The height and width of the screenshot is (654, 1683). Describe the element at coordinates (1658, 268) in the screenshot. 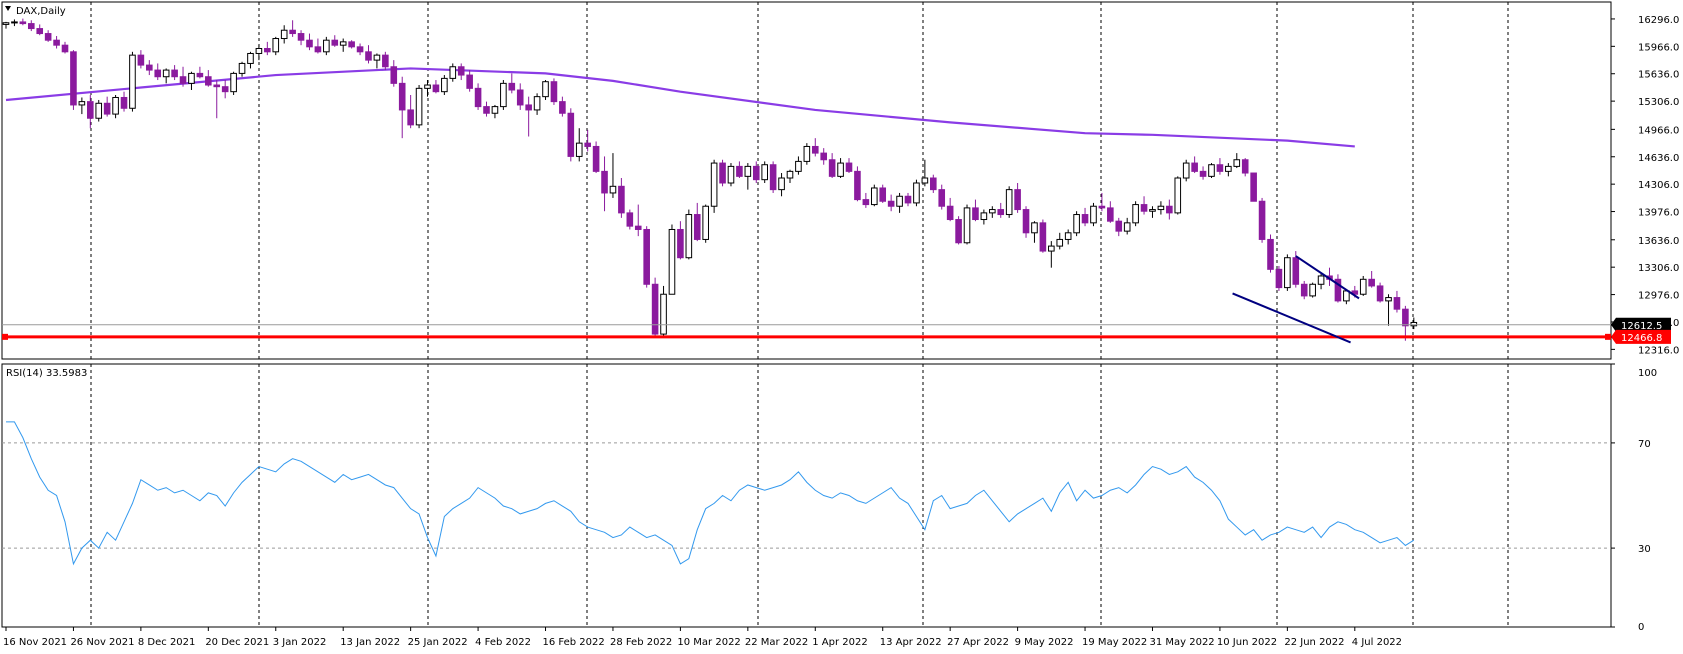

I see `price-axis-label: 13306.0` at that location.